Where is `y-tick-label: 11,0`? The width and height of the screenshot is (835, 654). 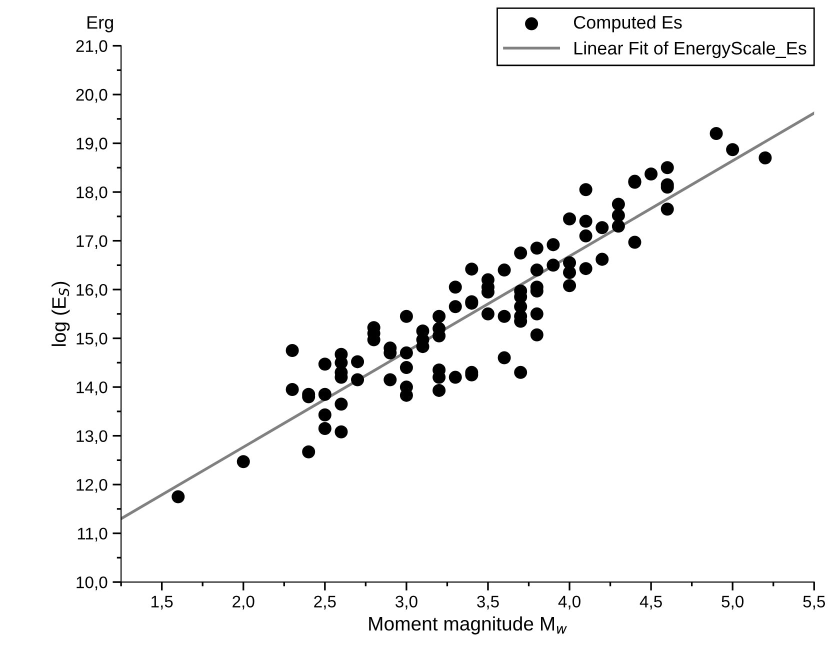 y-tick-label: 11,0 is located at coordinates (93, 535).